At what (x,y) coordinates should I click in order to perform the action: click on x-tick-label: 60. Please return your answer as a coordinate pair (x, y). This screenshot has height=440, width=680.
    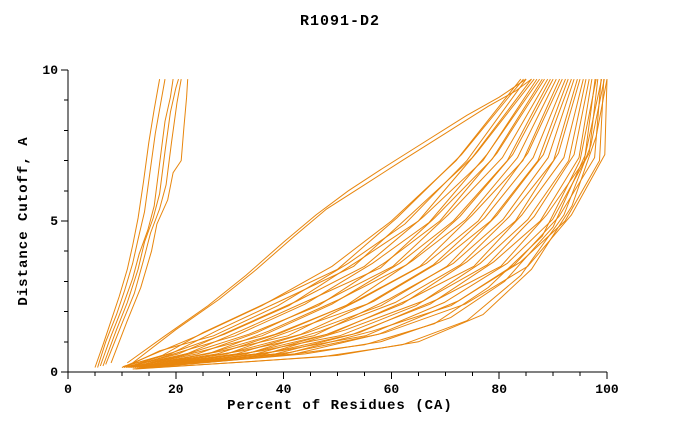
    Looking at the image, I should click on (392, 389).